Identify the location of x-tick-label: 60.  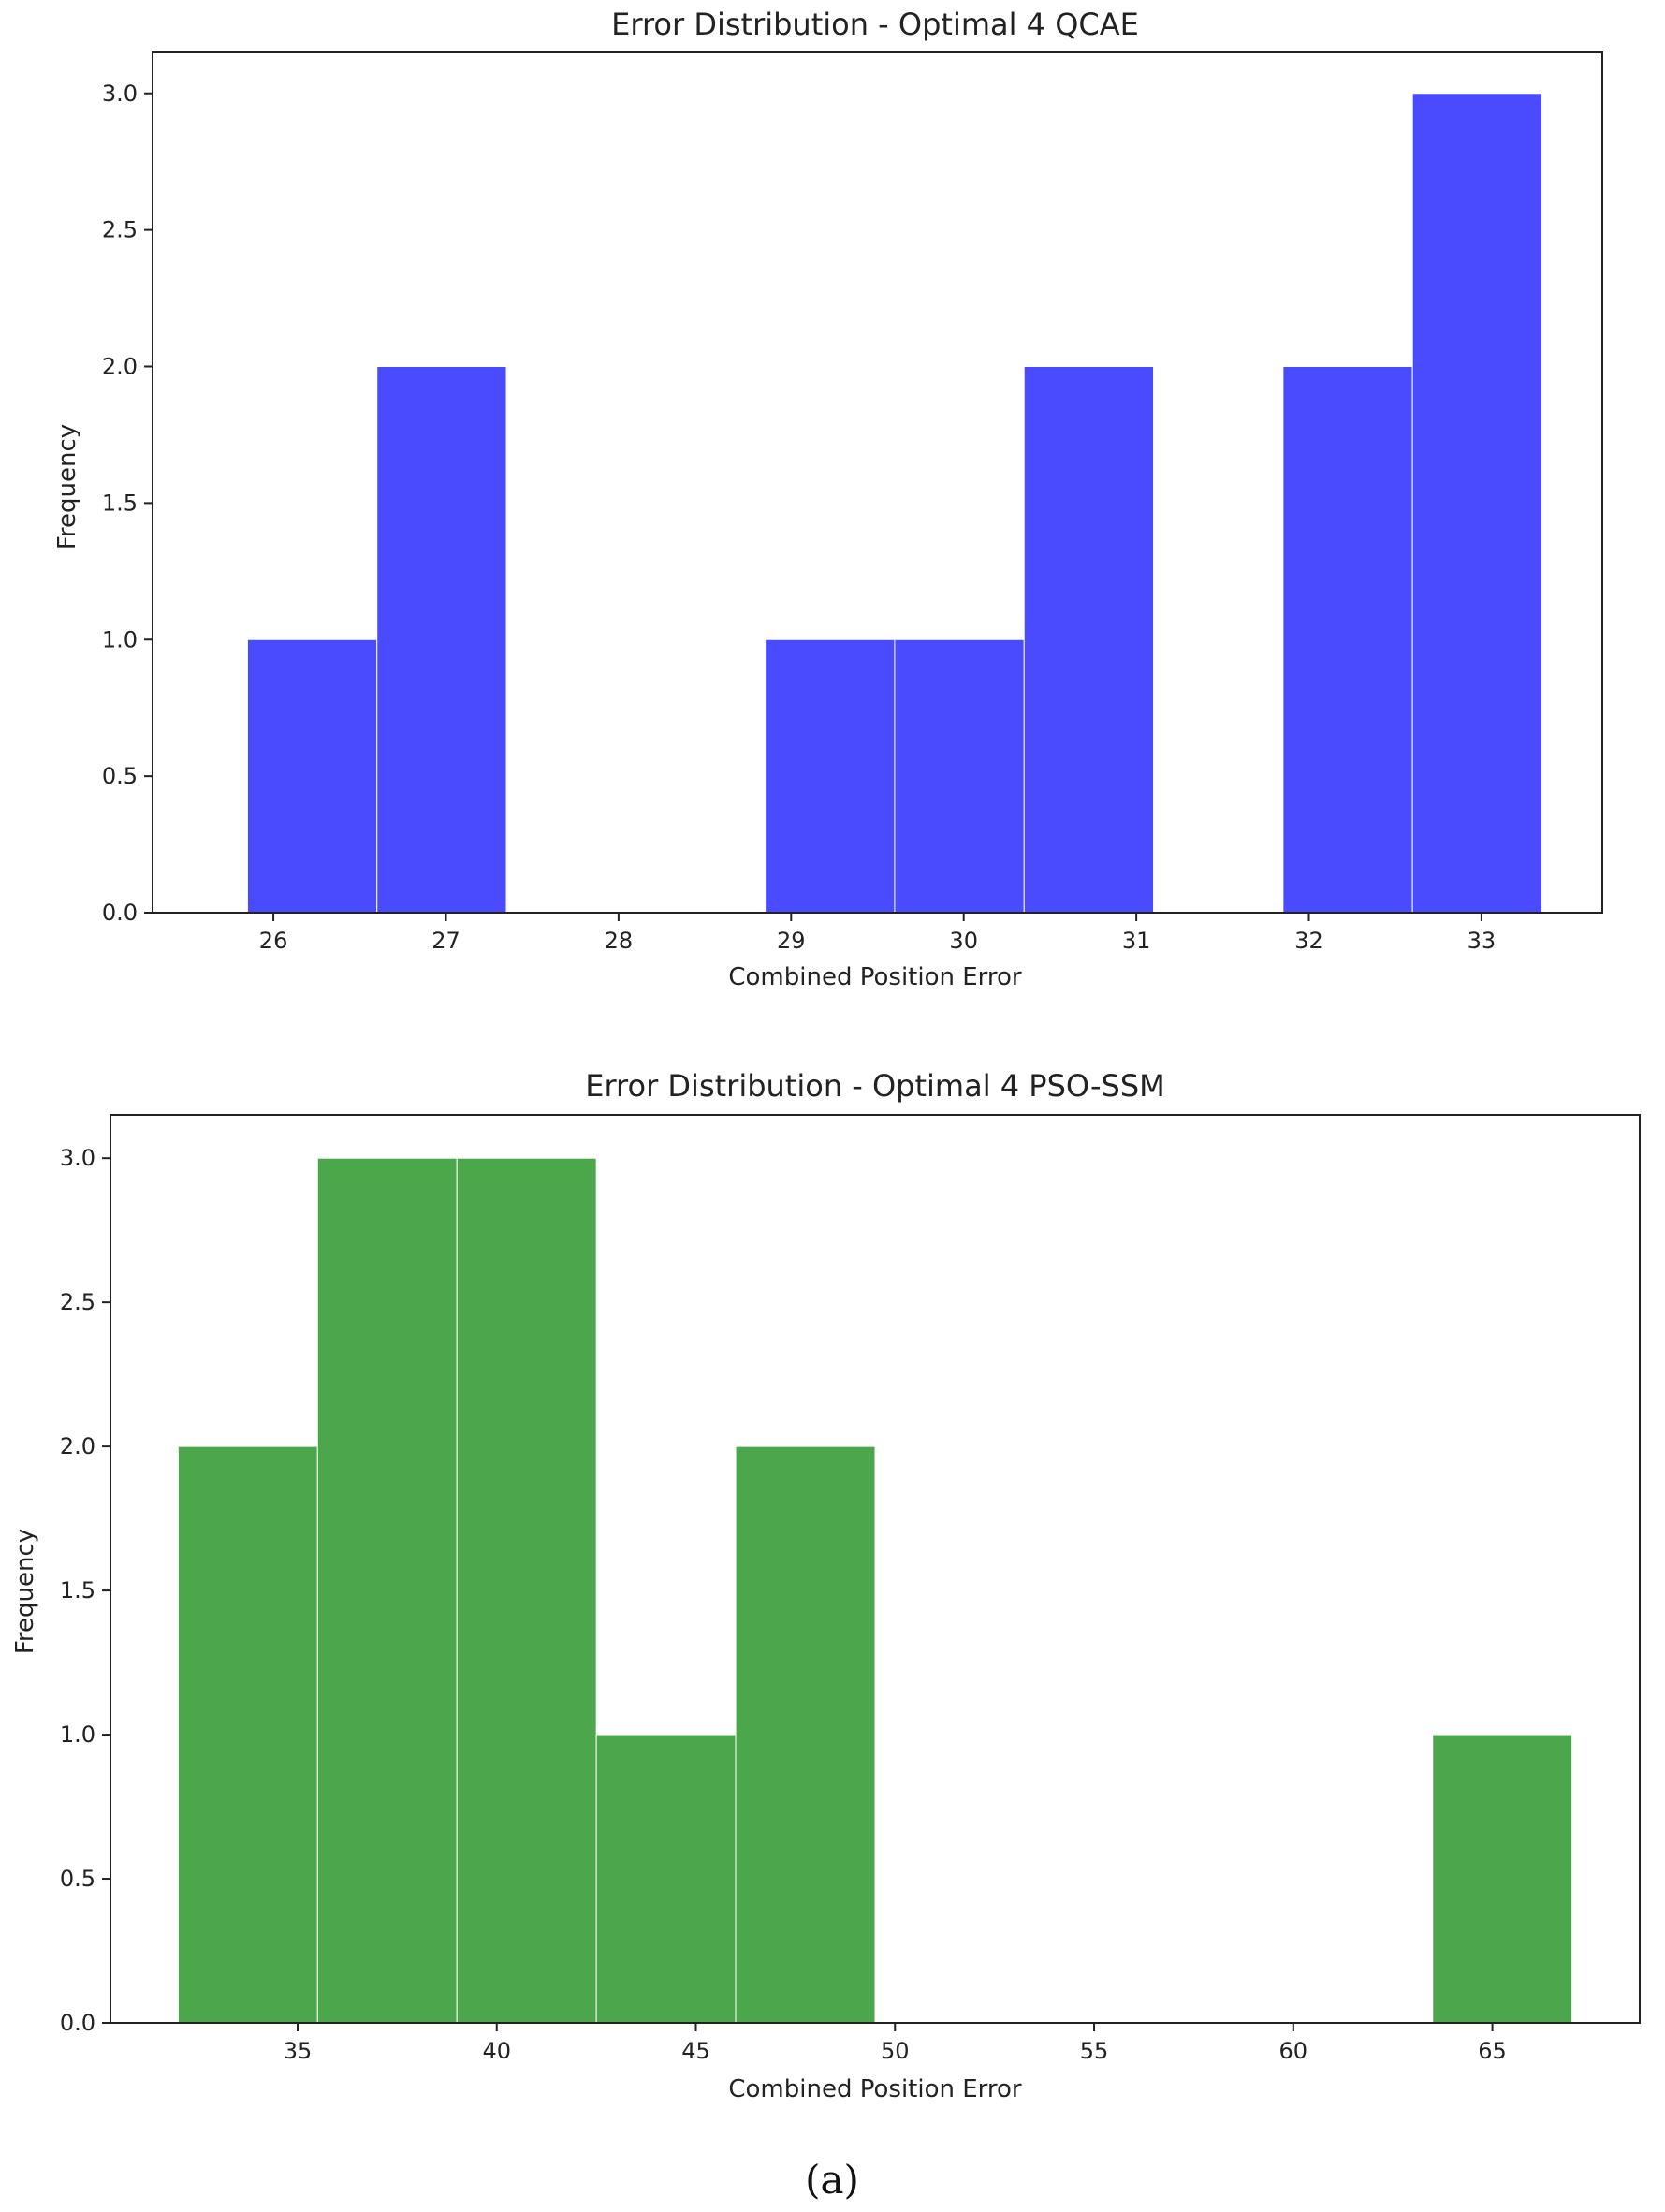
(1293, 2051).